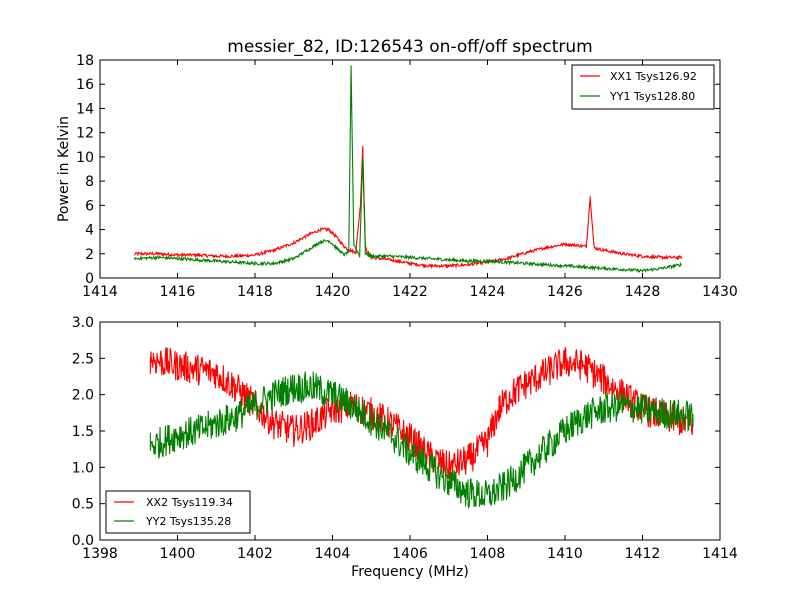 Image resolution: width=800 pixels, height=604 pixels. I want to click on top-ytick-label: 12, so click(85, 134).